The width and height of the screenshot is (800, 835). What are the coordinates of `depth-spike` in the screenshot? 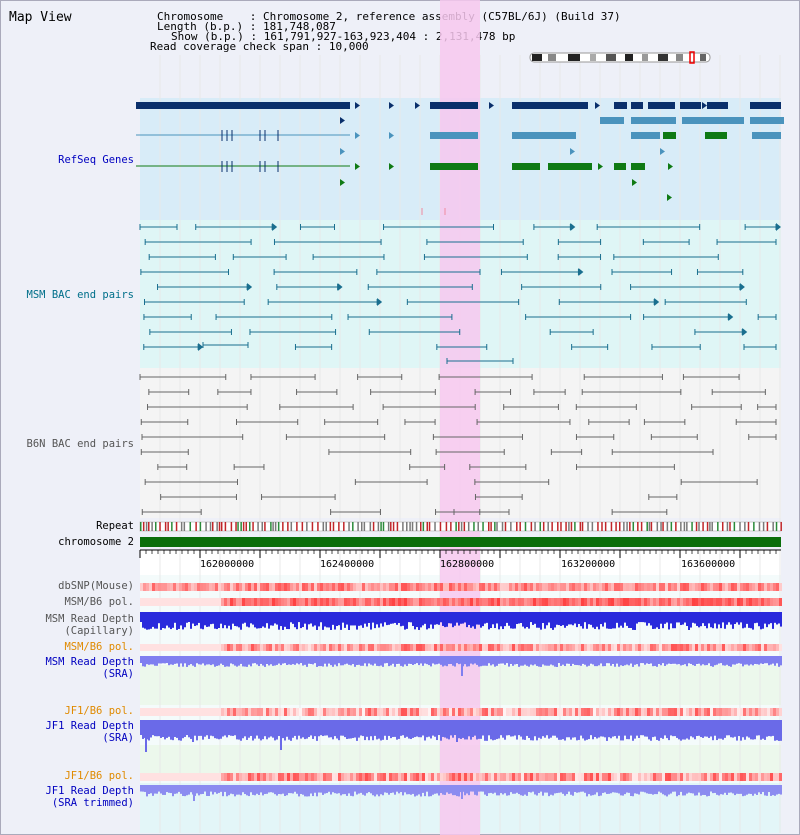 It's located at (457, 731).